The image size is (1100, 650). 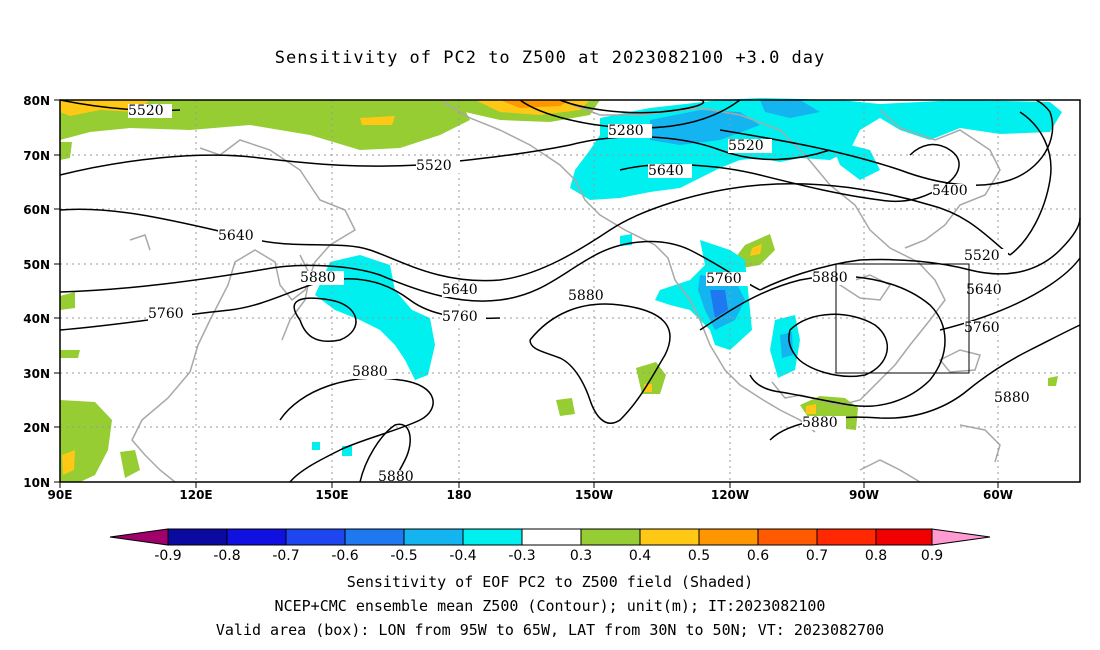 What do you see at coordinates (666, 171) in the screenshot?
I see `contour-label-5640-north: 5640` at bounding box center [666, 171].